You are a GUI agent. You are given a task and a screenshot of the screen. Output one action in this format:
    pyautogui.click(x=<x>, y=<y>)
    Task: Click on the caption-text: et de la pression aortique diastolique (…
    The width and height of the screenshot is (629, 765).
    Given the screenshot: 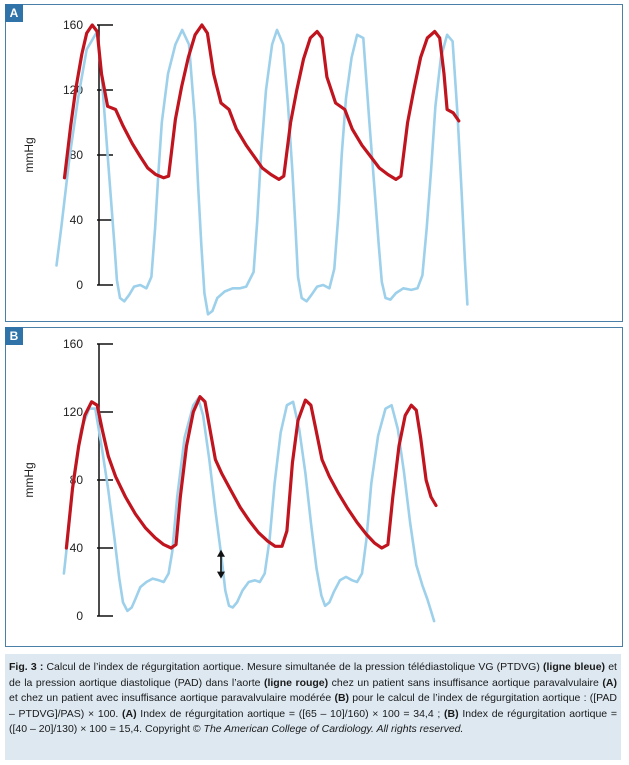 What is the action you would take?
    pyautogui.click(x=313, y=675)
    